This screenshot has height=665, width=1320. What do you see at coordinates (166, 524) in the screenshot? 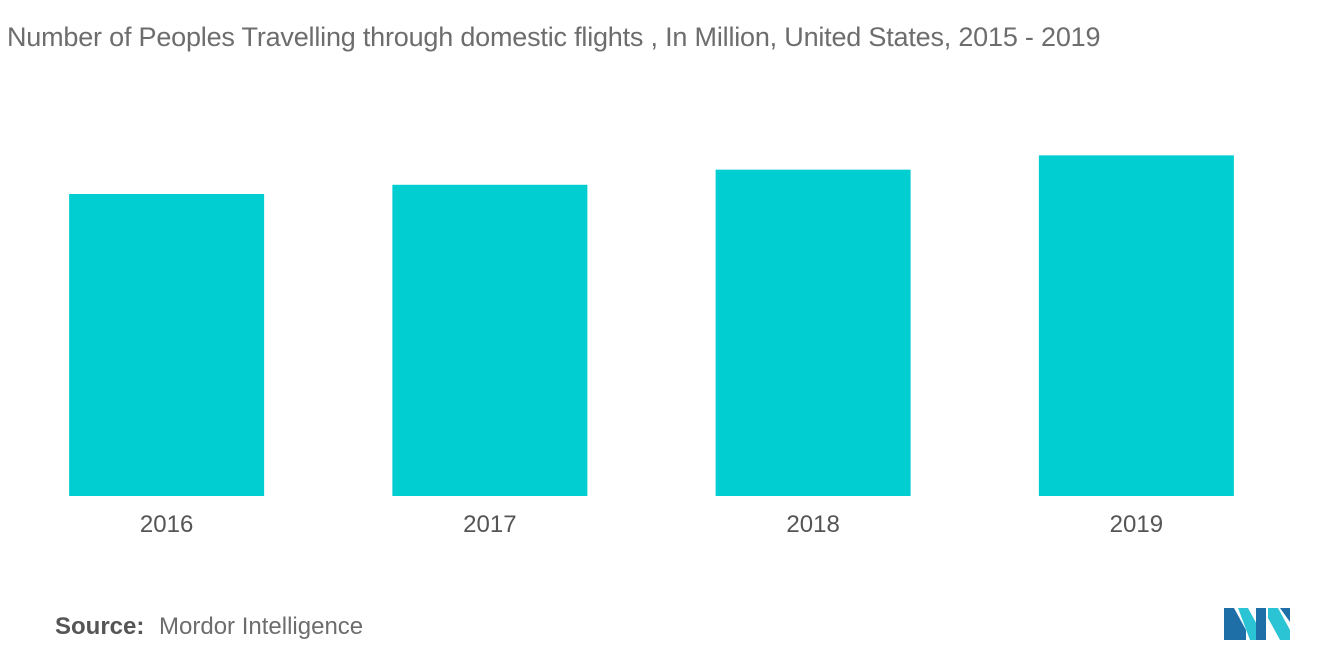
I see `x-tick-label-2016: 2016` at bounding box center [166, 524].